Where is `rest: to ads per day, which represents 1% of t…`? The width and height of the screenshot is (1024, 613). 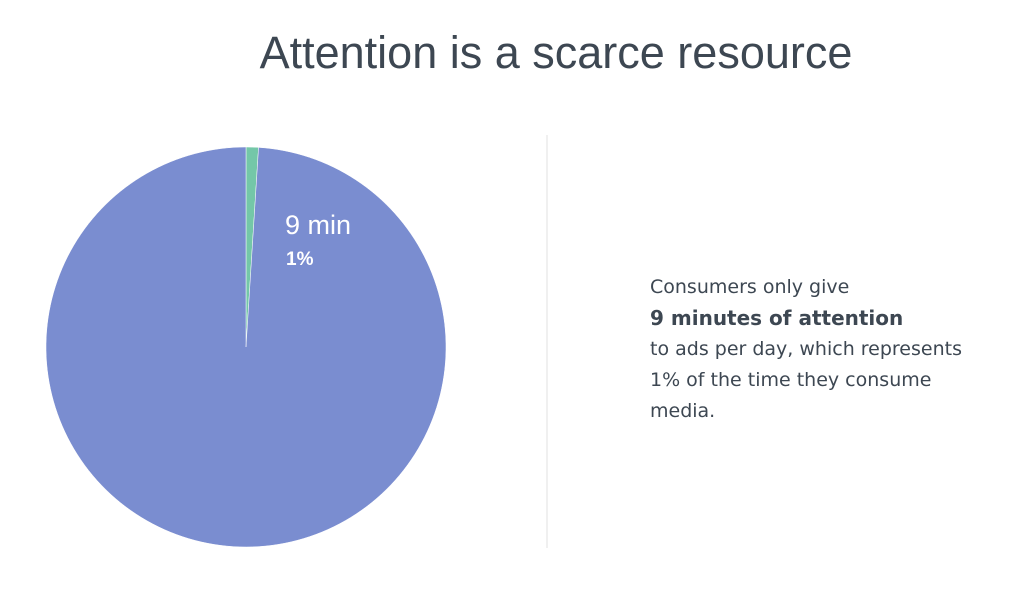 rest: to ads per day, which represents 1% of t… is located at coordinates (806, 380).